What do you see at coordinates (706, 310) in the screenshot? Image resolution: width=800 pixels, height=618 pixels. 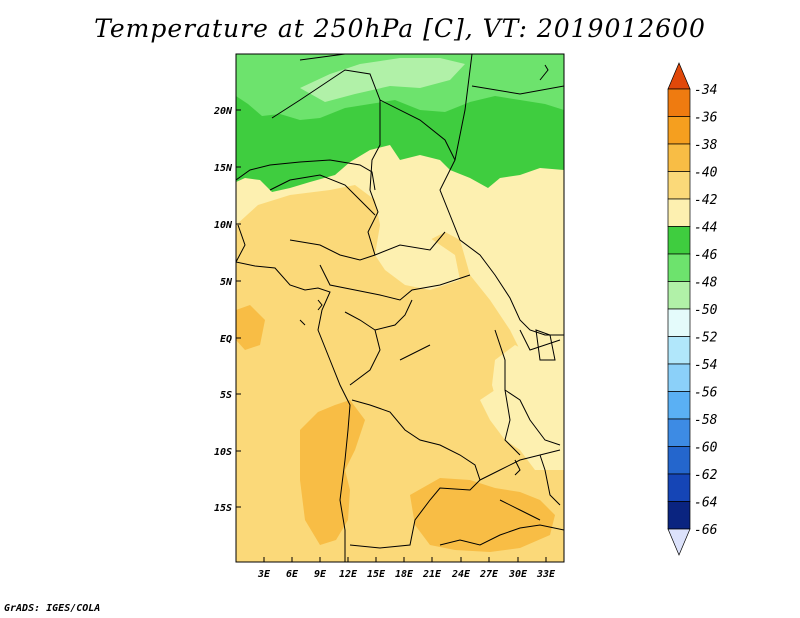 I see `colorbar-label: -50` at bounding box center [706, 310].